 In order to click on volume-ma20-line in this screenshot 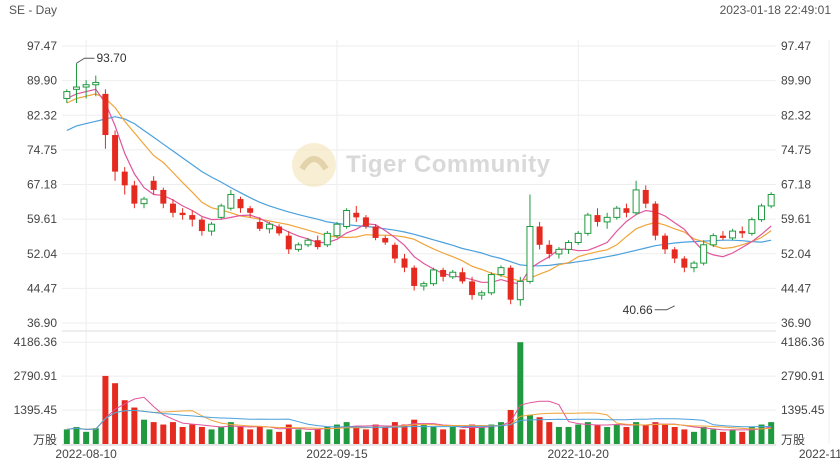, I will do `click(419, 419)`.